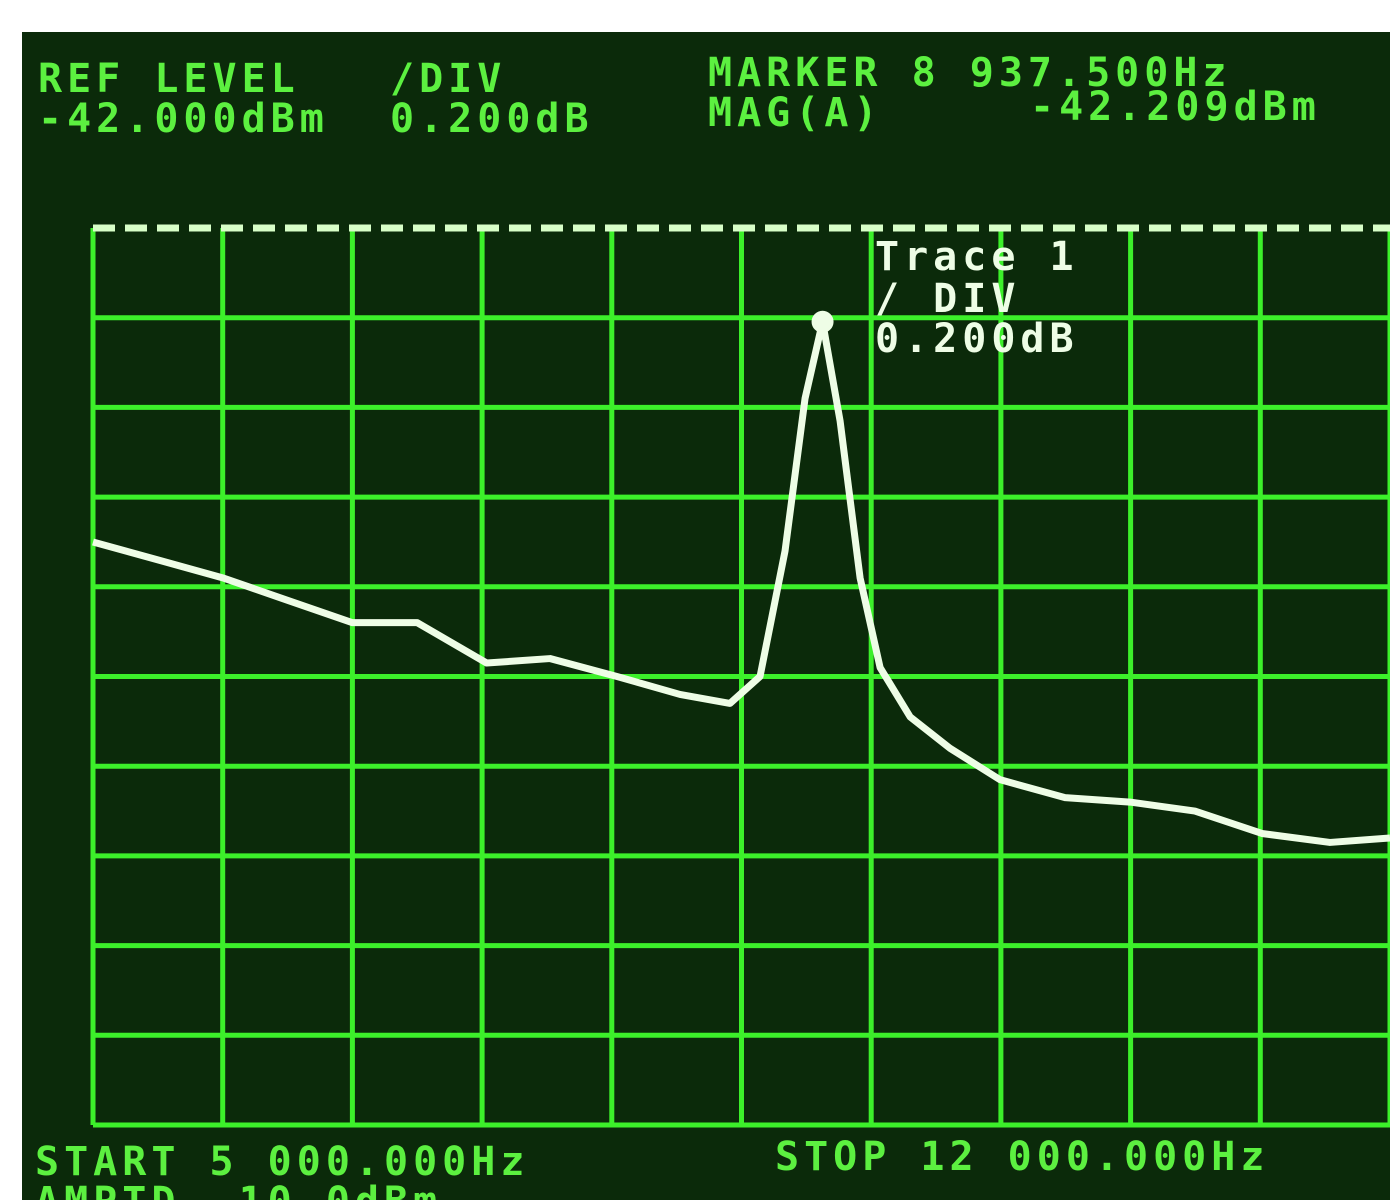 This screenshot has width=1390, height=1200. What do you see at coordinates (969, 73) in the screenshot?
I see `screen-annotation: MARKER 8 937.500Hz` at bounding box center [969, 73].